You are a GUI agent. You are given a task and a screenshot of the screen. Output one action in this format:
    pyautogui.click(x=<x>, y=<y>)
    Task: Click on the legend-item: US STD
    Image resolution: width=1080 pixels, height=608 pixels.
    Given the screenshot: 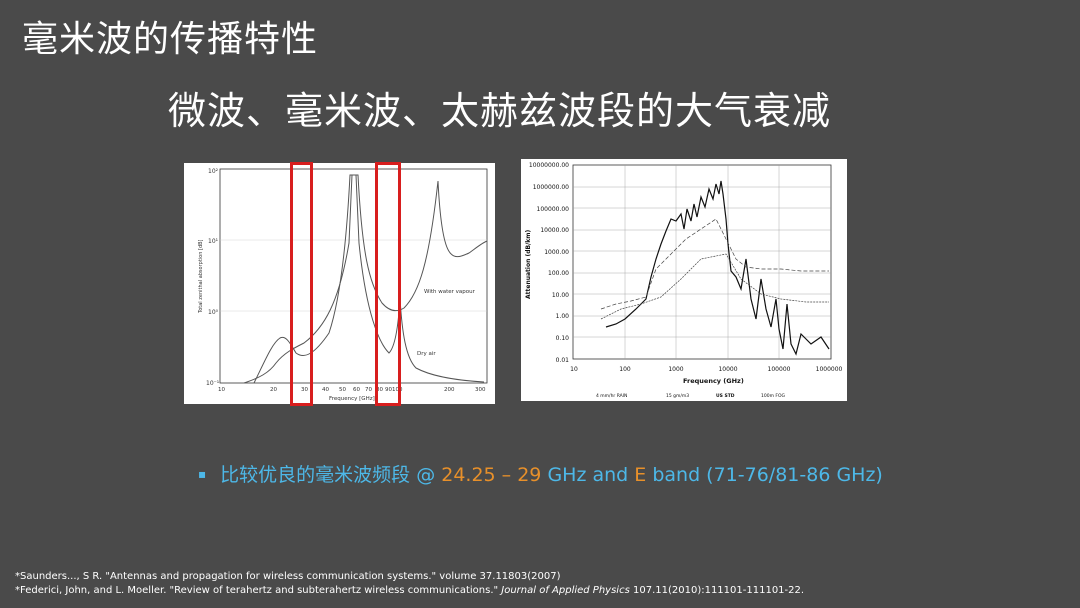 What is the action you would take?
    pyautogui.click(x=725, y=396)
    